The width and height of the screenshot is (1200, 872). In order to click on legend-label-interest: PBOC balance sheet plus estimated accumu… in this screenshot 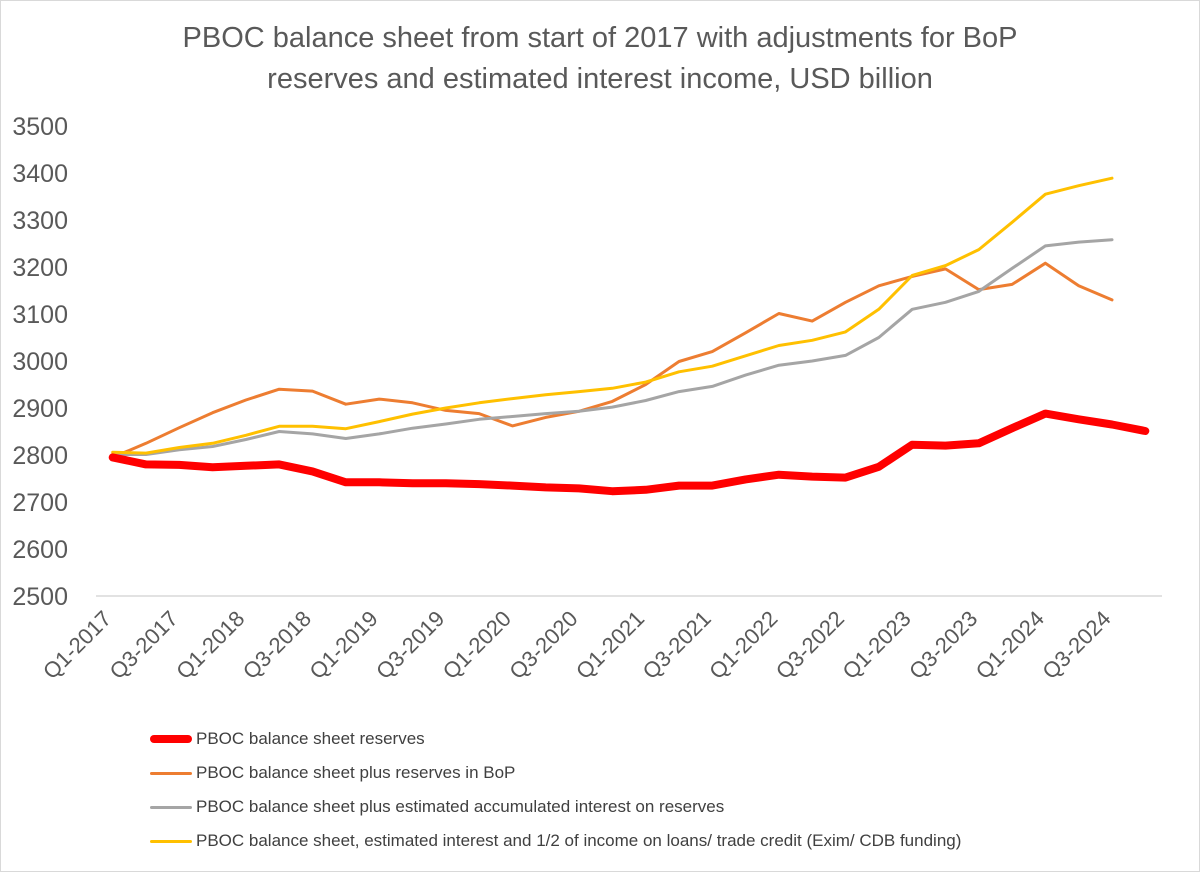, I will do `click(460, 806)`.